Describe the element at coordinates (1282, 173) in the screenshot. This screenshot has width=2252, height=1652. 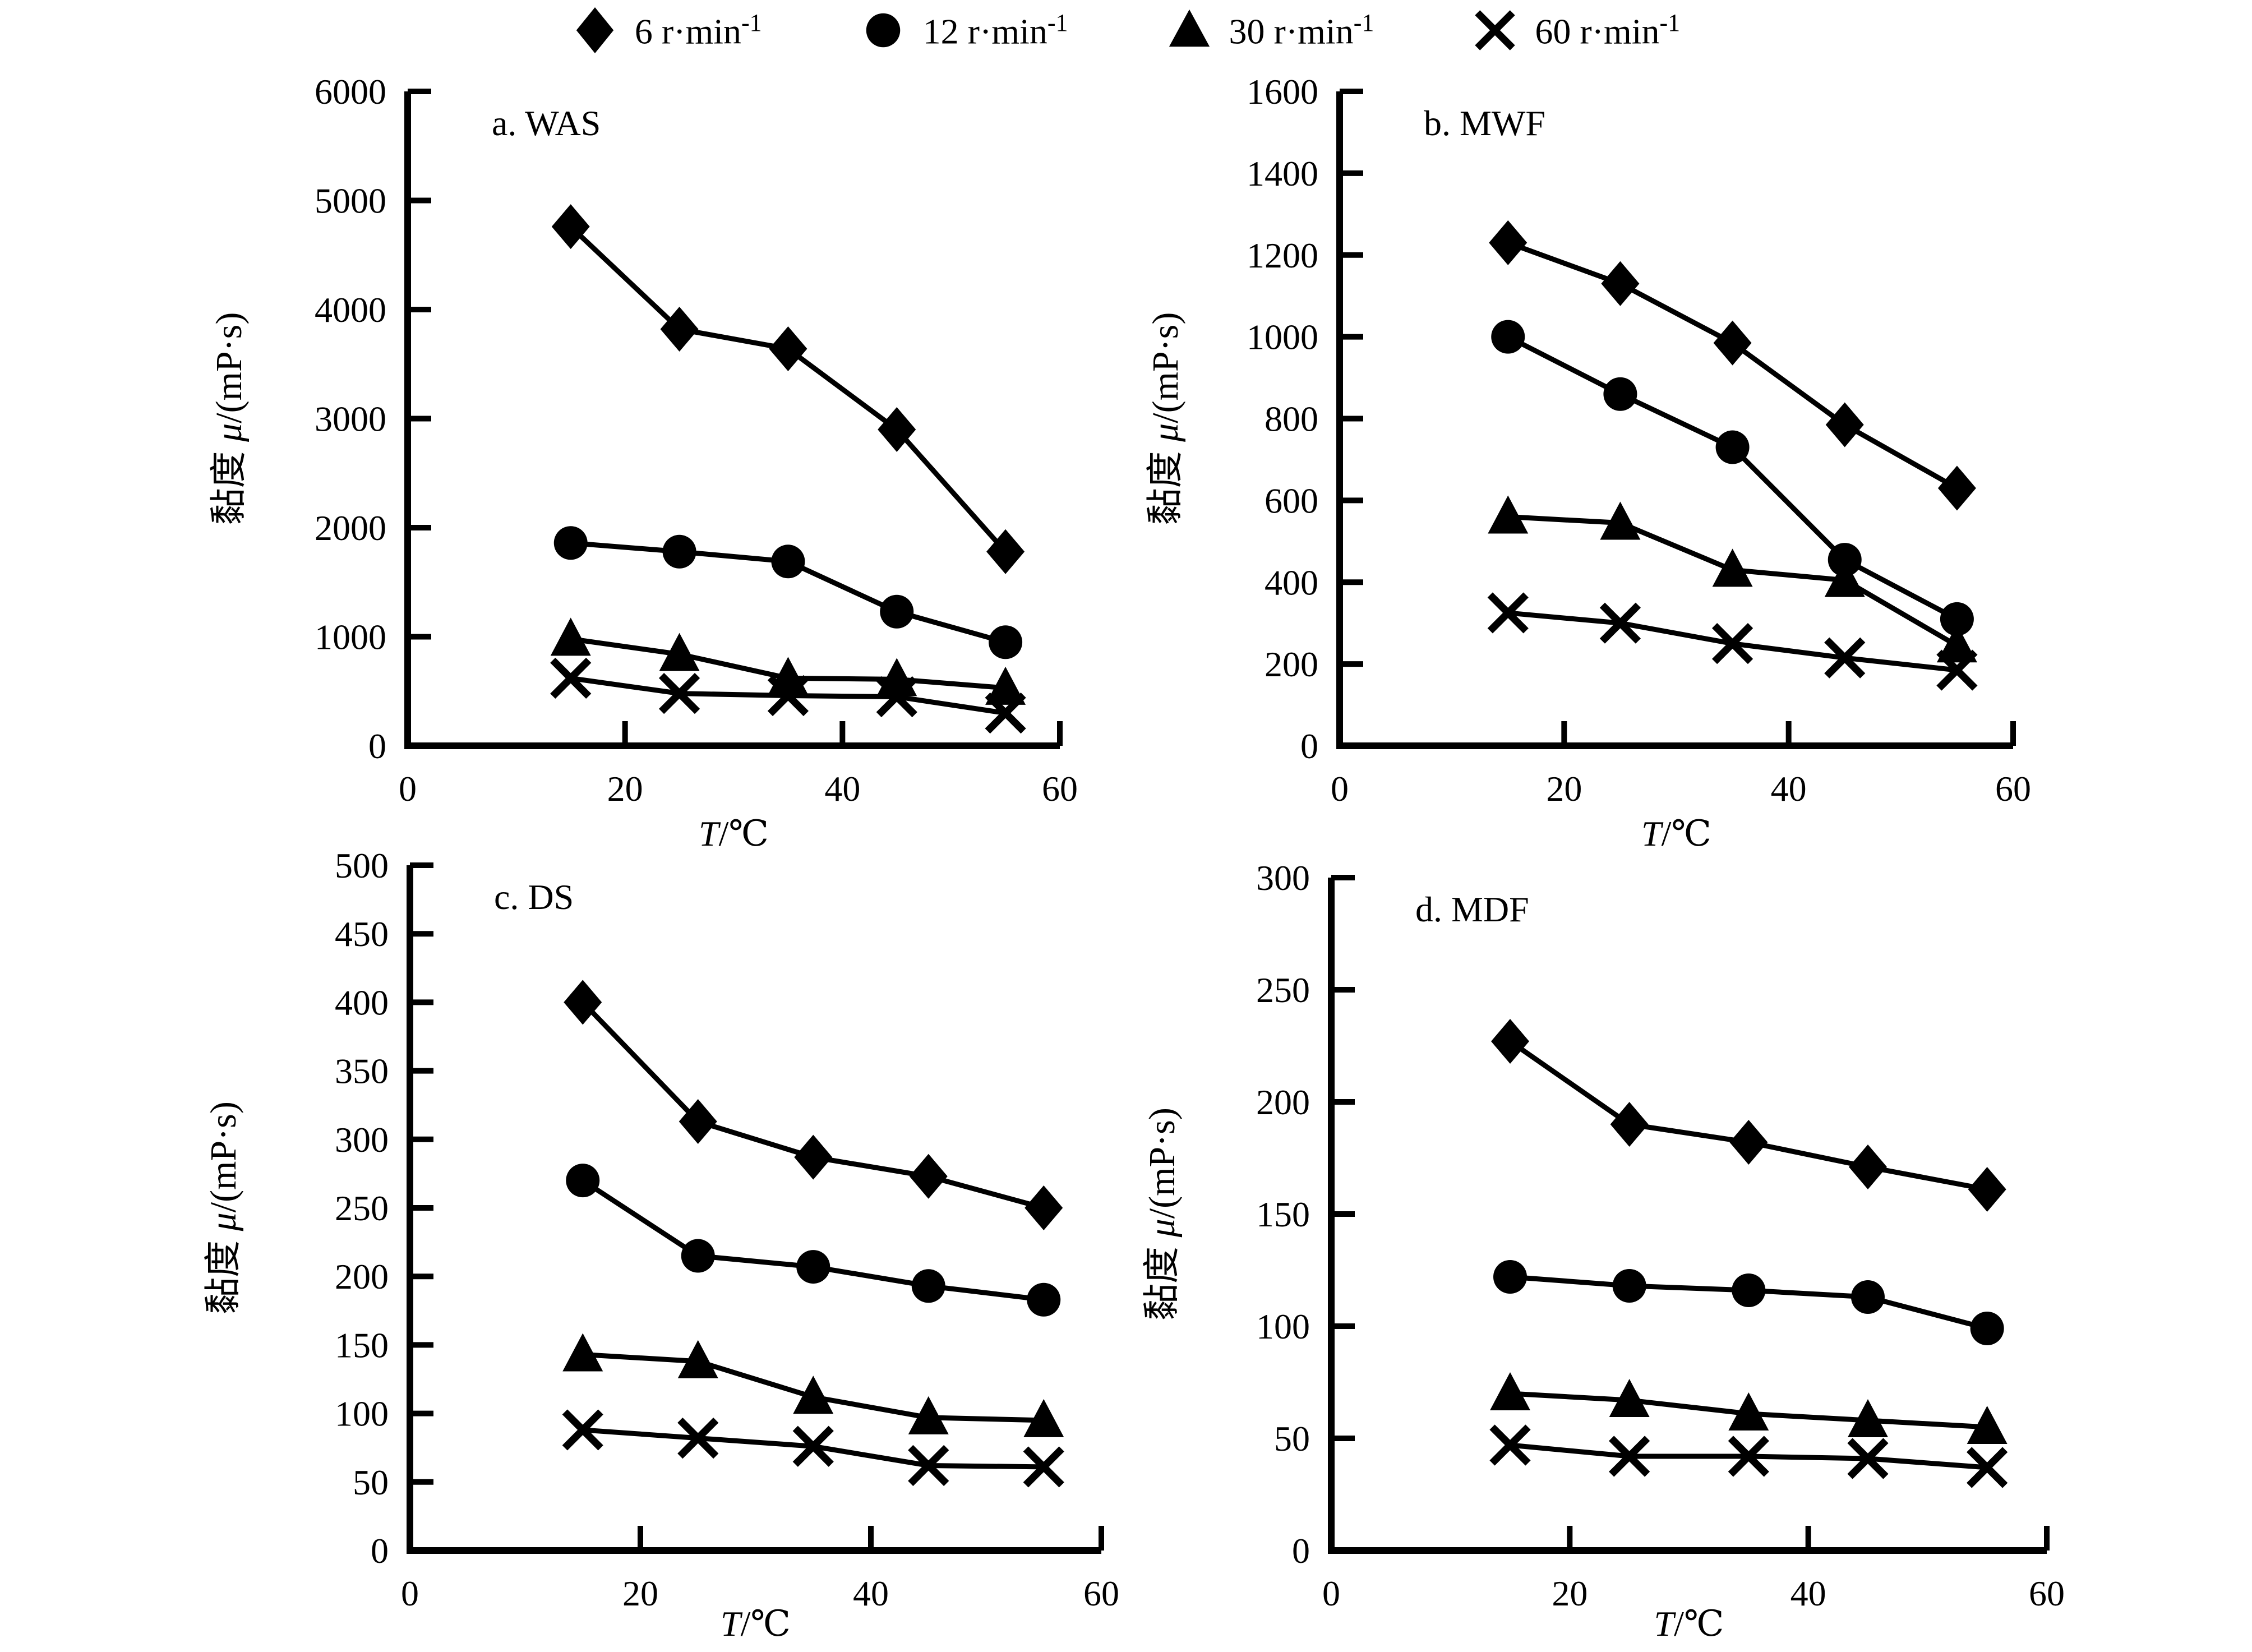
I see `y-tick-label: 1400` at that location.